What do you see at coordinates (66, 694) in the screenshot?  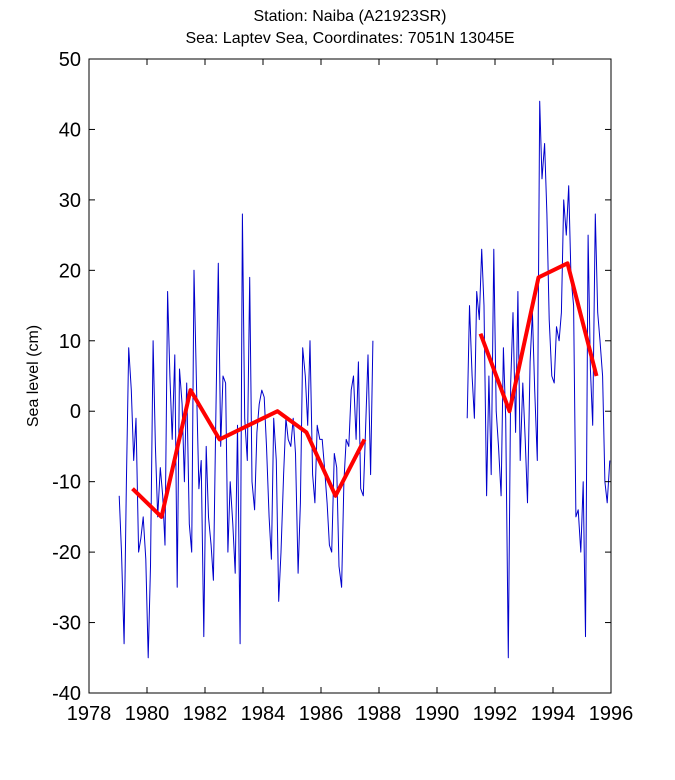 I see `y-tick-label: -40` at bounding box center [66, 694].